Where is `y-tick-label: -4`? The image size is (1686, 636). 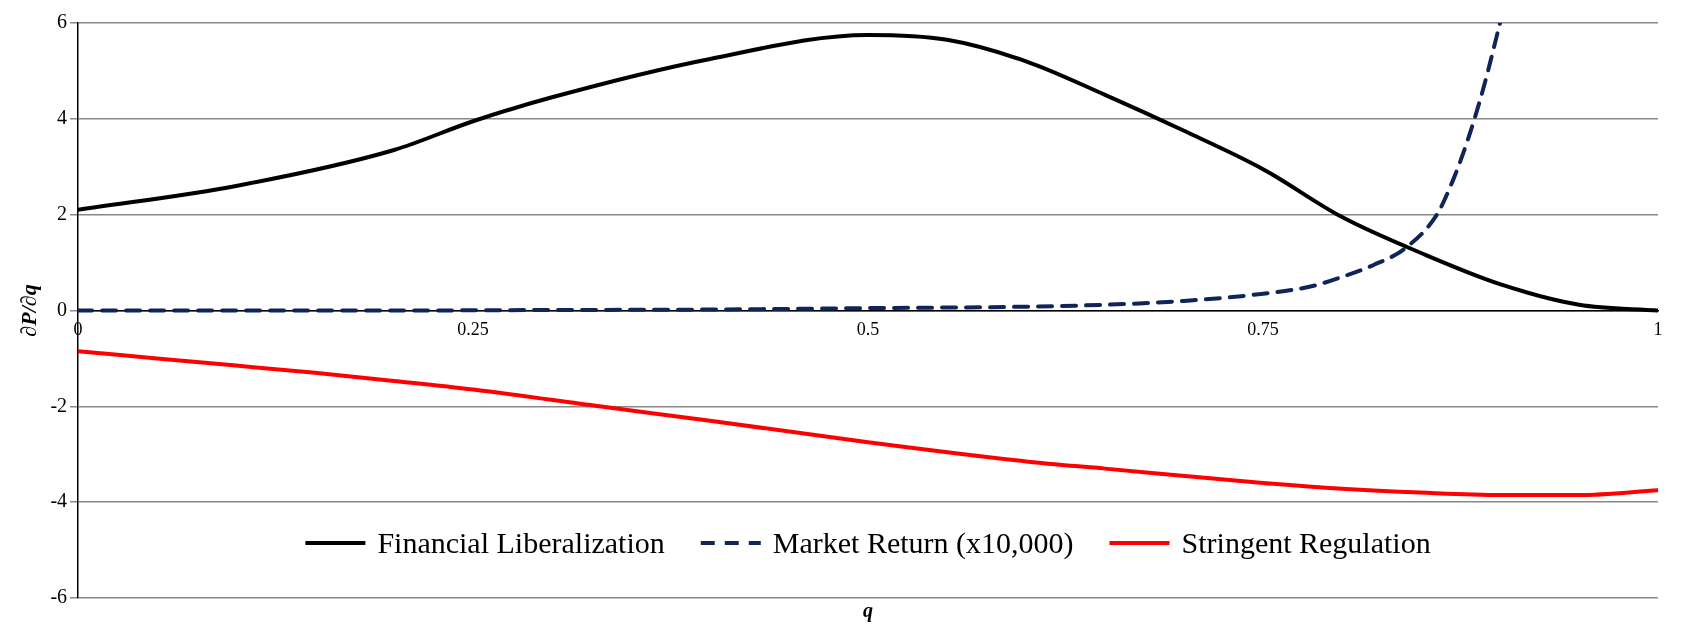 y-tick-label: -4 is located at coordinates (59, 500).